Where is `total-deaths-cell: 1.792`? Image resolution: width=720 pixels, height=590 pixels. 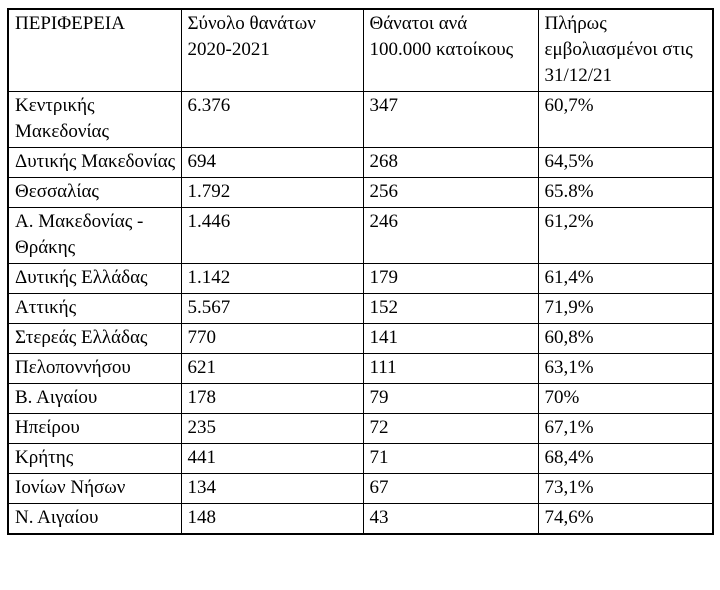 total-deaths-cell: 1.792 is located at coordinates (272, 192).